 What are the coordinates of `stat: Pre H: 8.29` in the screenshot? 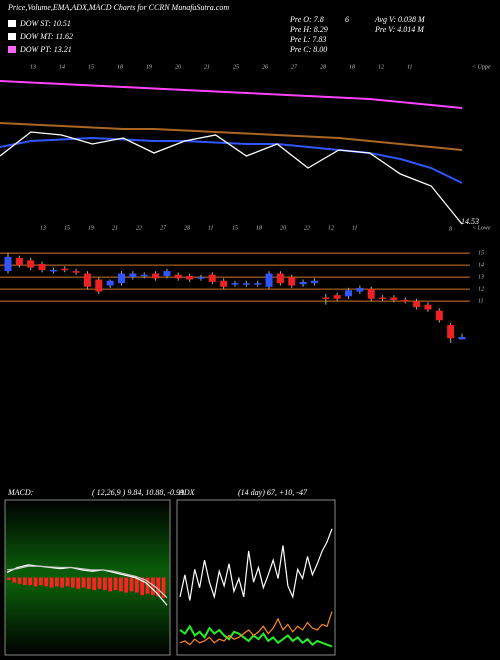 It's located at (308, 29).